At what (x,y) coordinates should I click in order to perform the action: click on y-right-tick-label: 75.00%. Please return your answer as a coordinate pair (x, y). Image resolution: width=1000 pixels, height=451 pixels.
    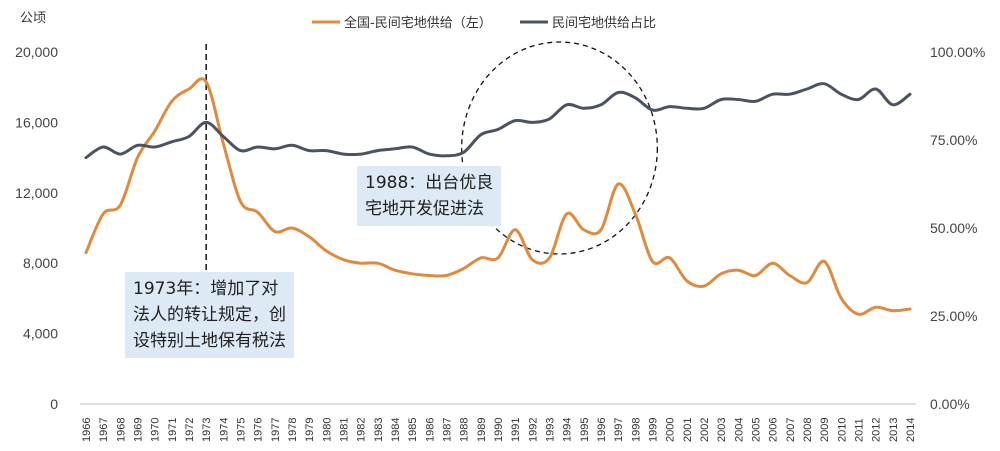
    Looking at the image, I should click on (953, 140).